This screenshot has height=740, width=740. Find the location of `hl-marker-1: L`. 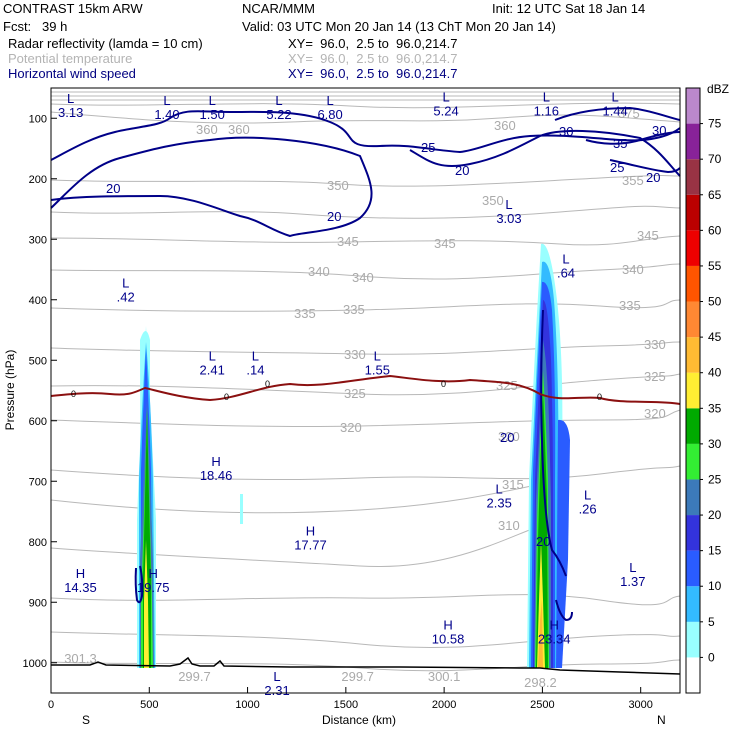

hl-marker-1: L is located at coordinates (166, 100).